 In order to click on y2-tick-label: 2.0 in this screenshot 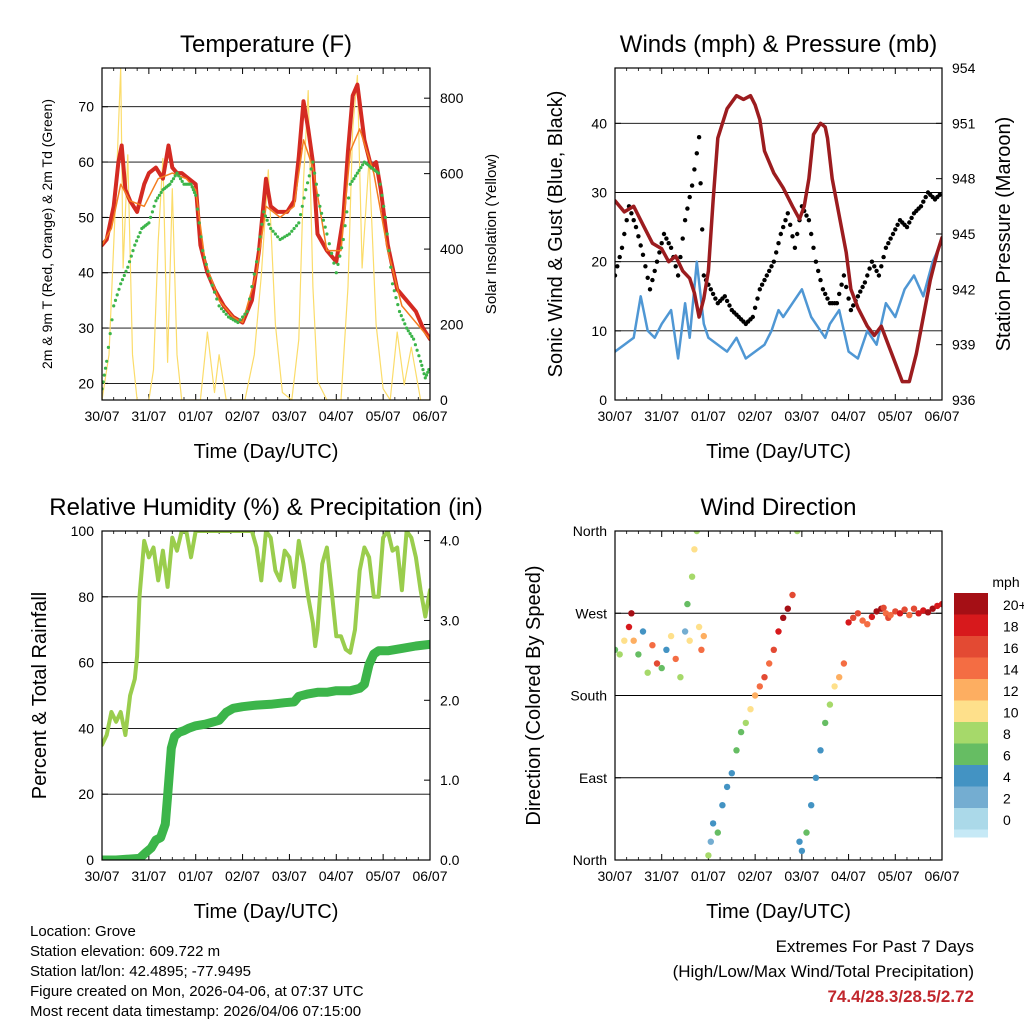, I will do `click(450, 700)`.